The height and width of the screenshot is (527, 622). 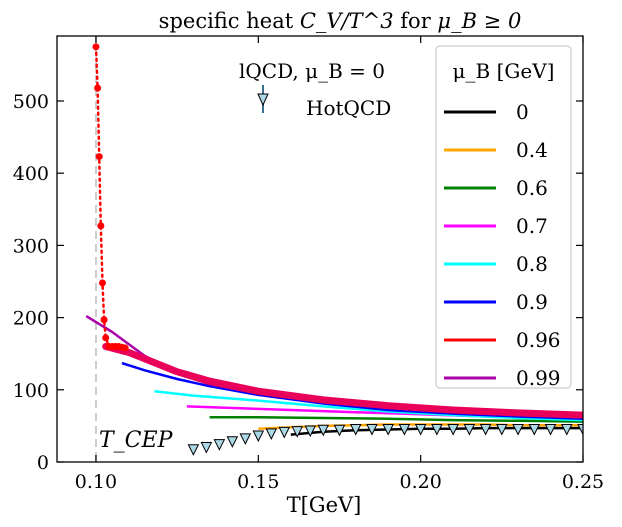 I want to click on red-band, so click(x=342, y=381).